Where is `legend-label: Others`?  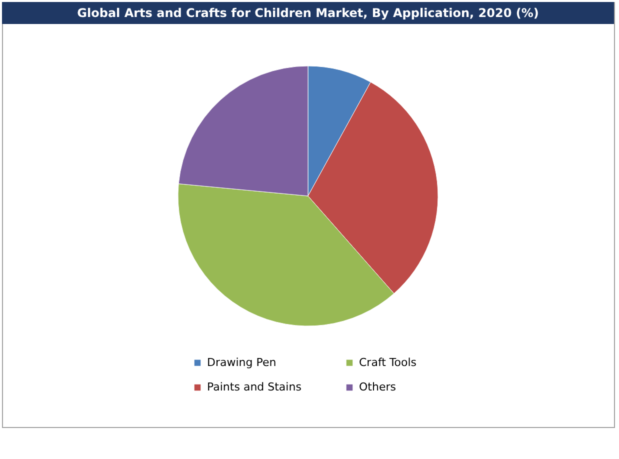
legend-label: Others is located at coordinates (377, 387).